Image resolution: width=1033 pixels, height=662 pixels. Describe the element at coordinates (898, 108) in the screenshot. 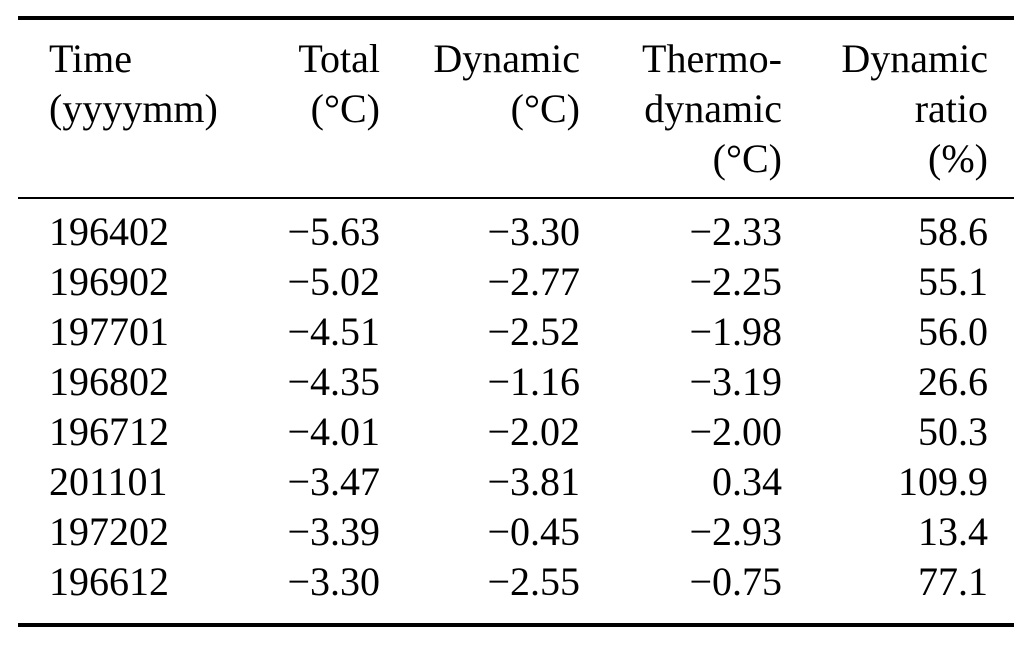

I see `column-header-dynamic-ratio: Dynamic ratio (%)` at that location.